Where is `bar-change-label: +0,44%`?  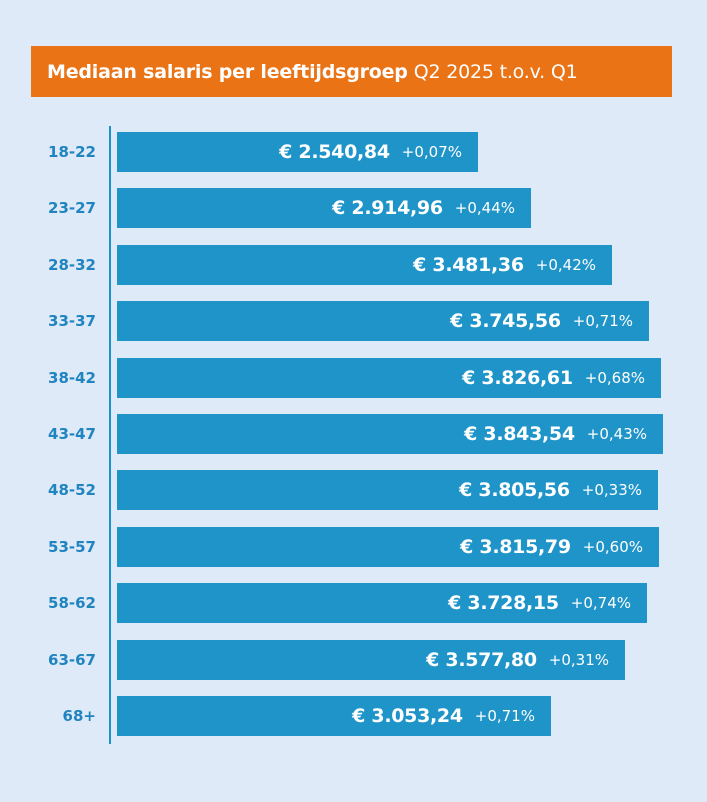
bar-change-label: +0,44% is located at coordinates (484, 208).